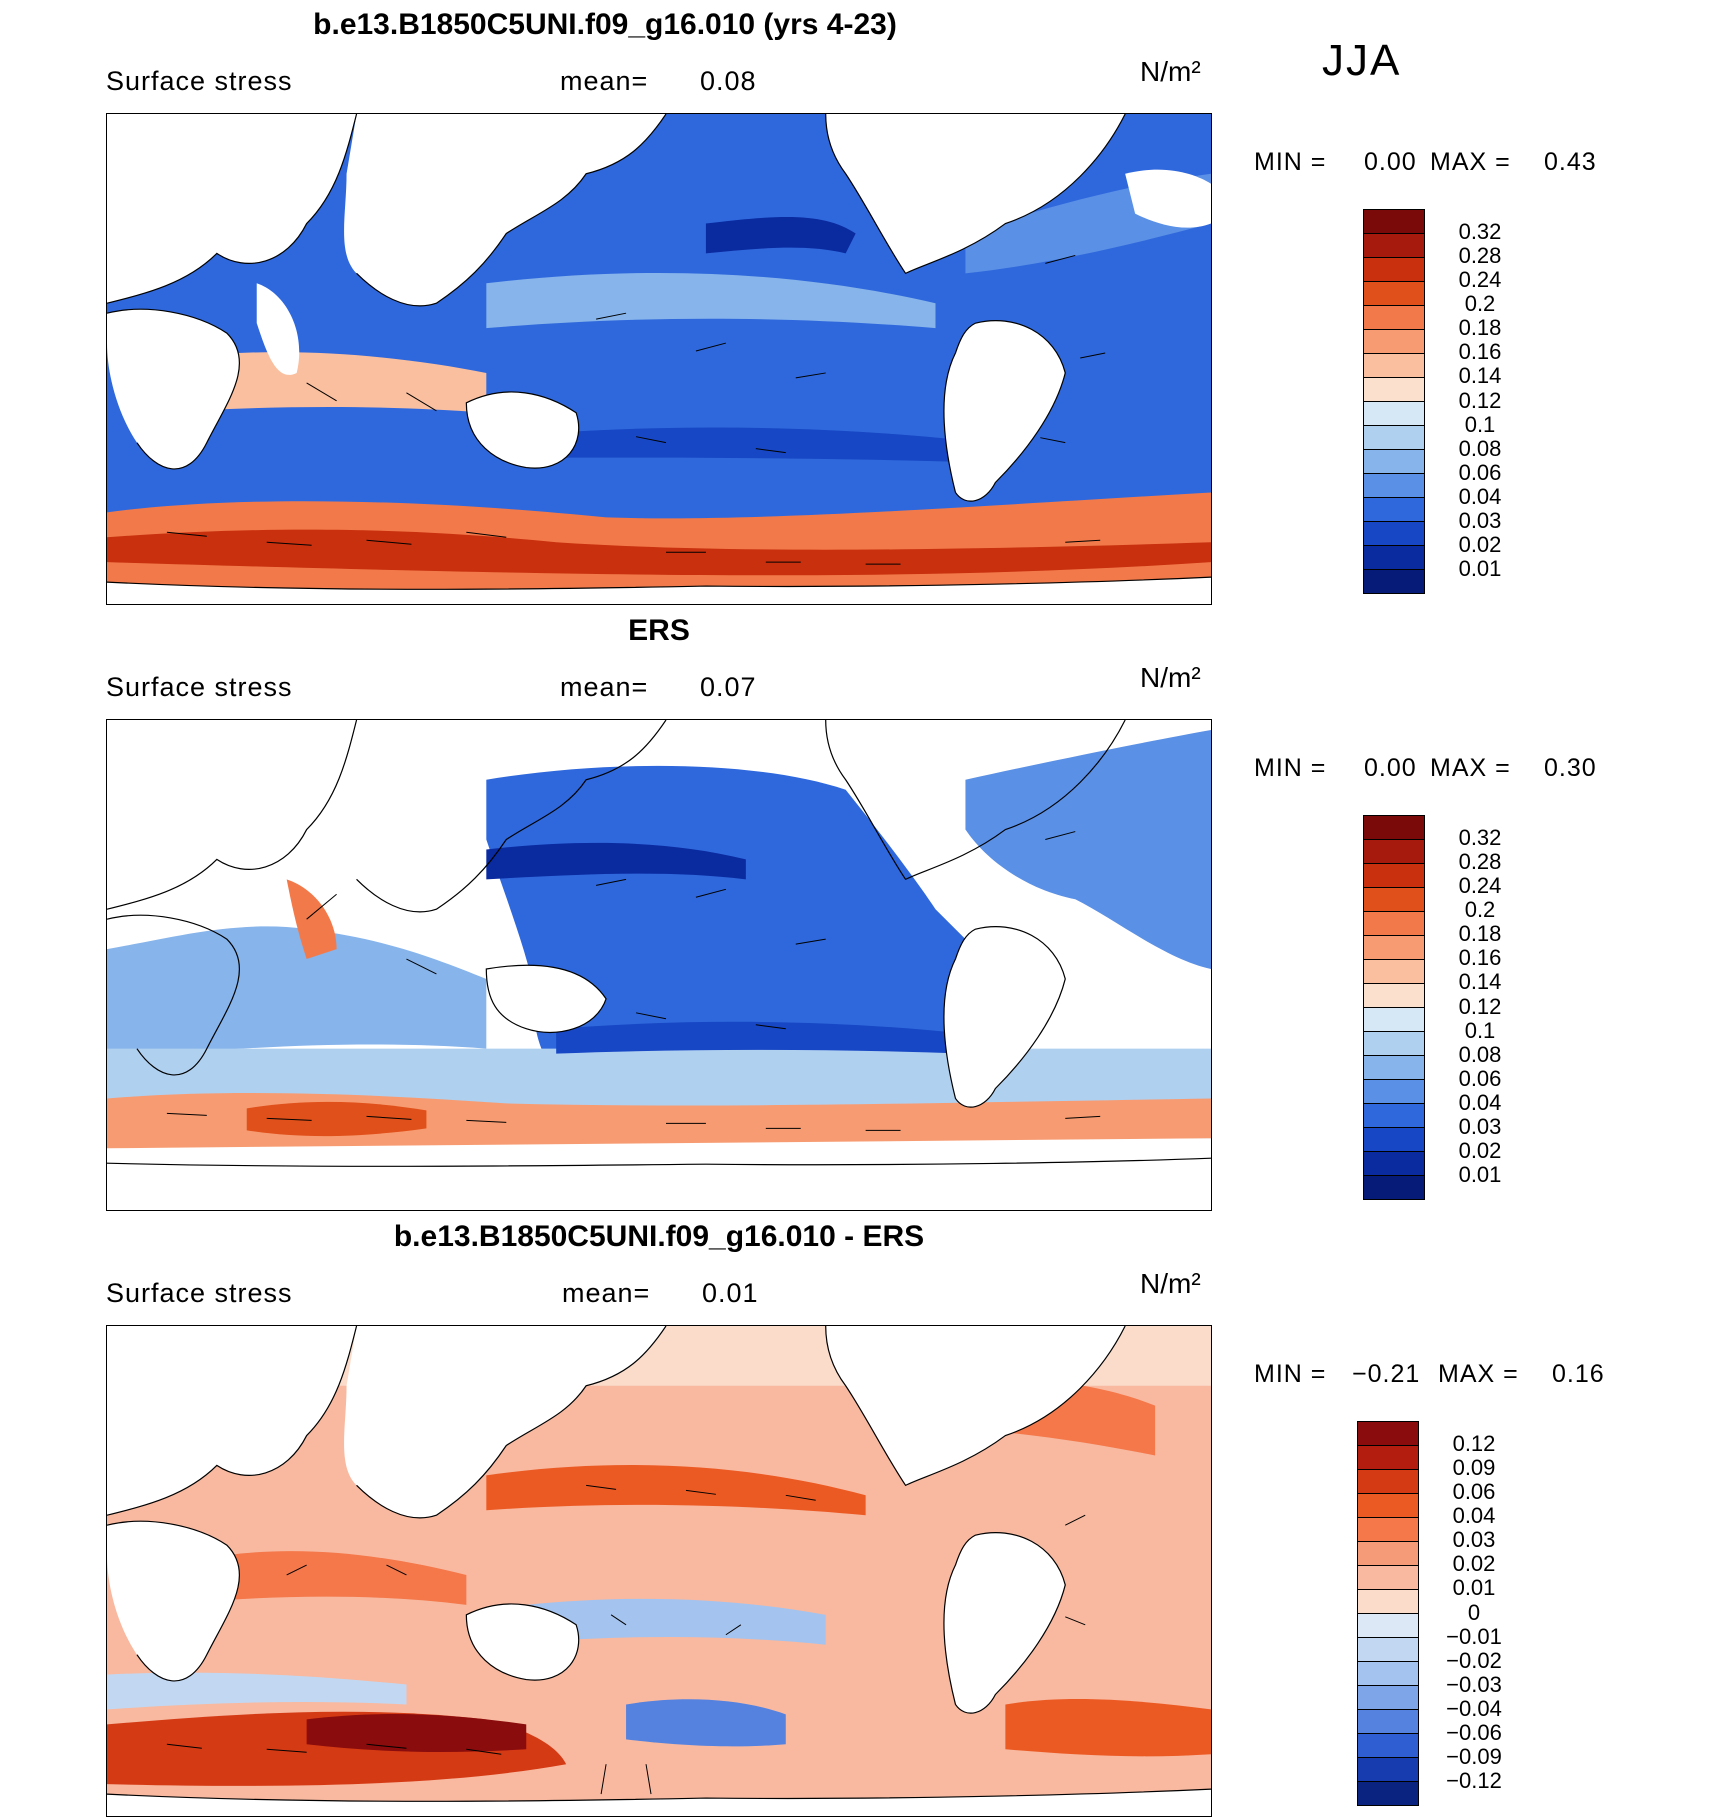 Image resolution: width=1710 pixels, height=1817 pixels. I want to click on panel-1-tick: 0.18, so click(1480, 328).